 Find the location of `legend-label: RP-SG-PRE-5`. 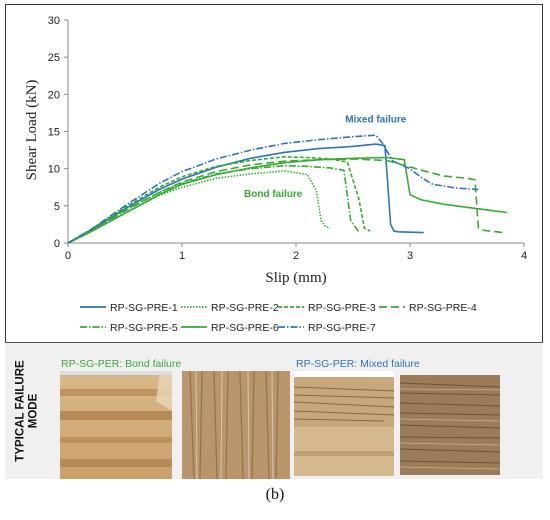

legend-label: RP-SG-PRE-5 is located at coordinates (144, 328).